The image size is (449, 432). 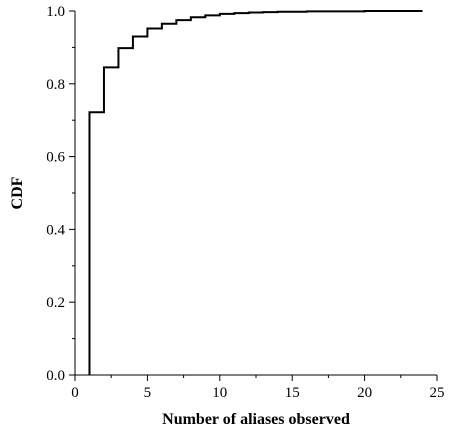 I want to click on y-tick-label: 0.0, so click(x=55, y=376).